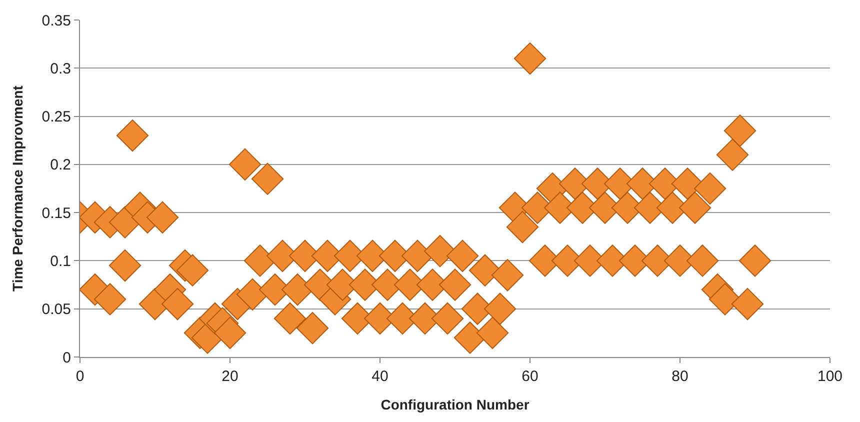 The height and width of the screenshot is (422, 860). What do you see at coordinates (455, 404) in the screenshot?
I see `x-axis-title: Configuration Number` at bounding box center [455, 404].